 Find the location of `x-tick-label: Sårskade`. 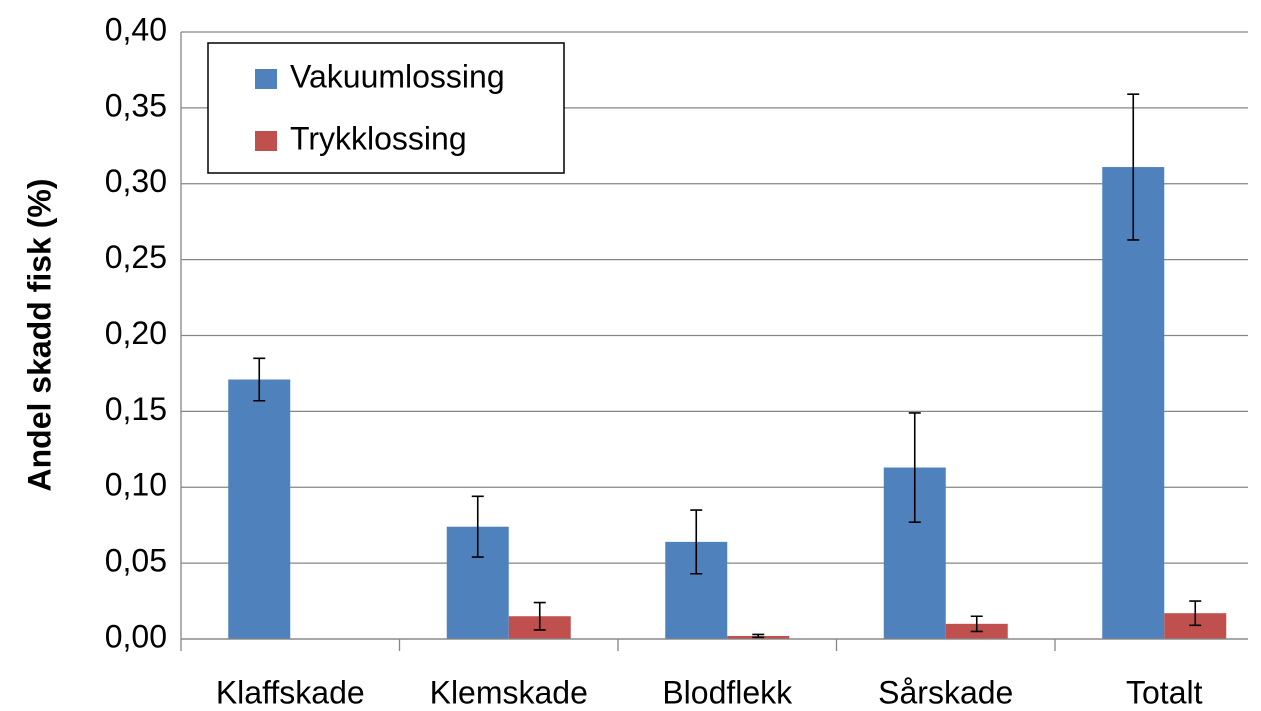

x-tick-label: Sårskade is located at coordinates (945, 692).